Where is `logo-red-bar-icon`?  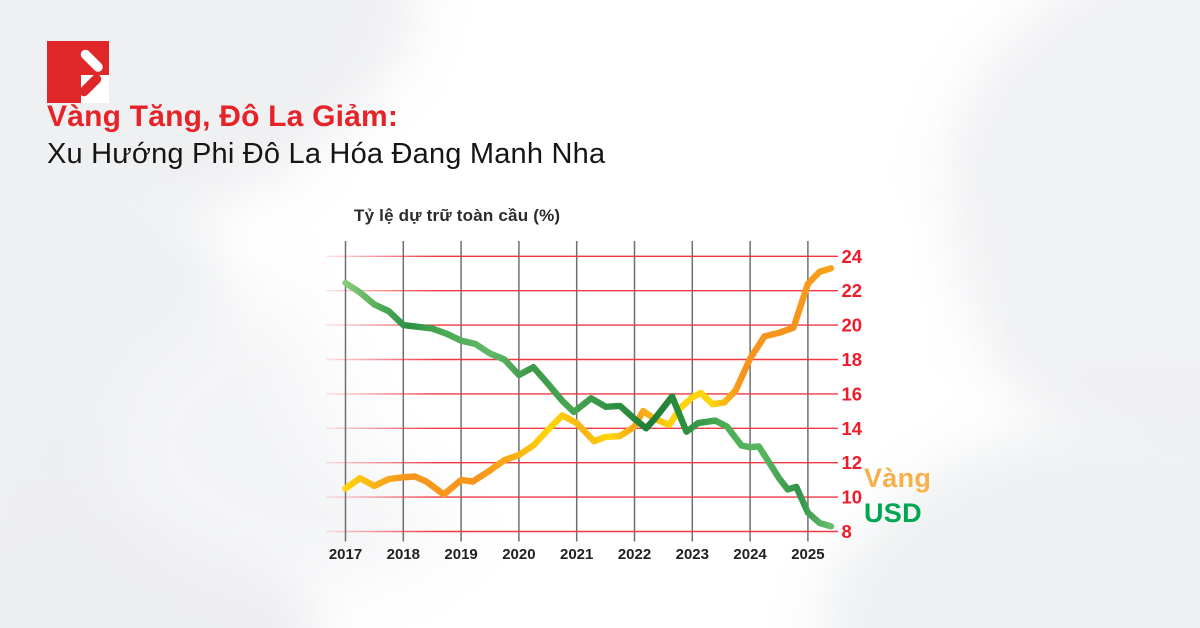 logo-red-bar-icon is located at coordinates (90, 85).